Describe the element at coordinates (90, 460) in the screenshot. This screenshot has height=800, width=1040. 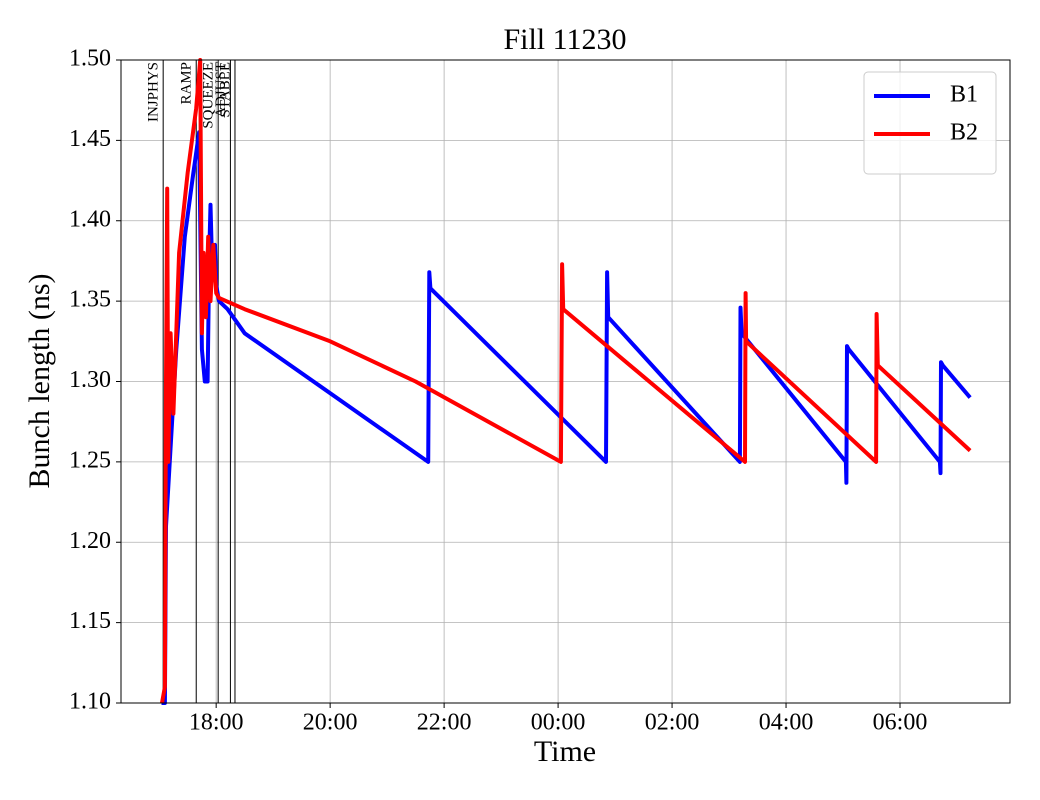
I see `y-tick-label: 1.25` at that location.